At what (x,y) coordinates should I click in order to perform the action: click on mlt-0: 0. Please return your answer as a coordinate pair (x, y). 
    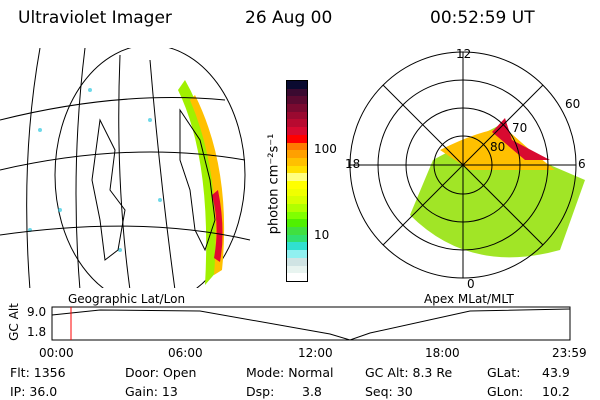
    Looking at the image, I should click on (471, 284).